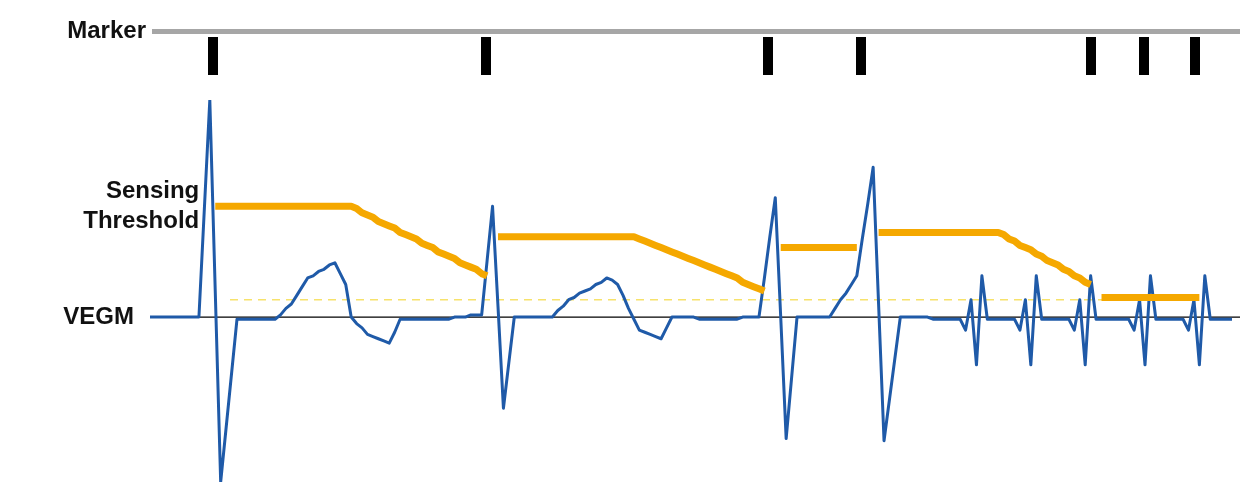 The width and height of the screenshot is (1240, 486). What do you see at coordinates (98, 315) in the screenshot?
I see `series-label: VEGM` at bounding box center [98, 315].